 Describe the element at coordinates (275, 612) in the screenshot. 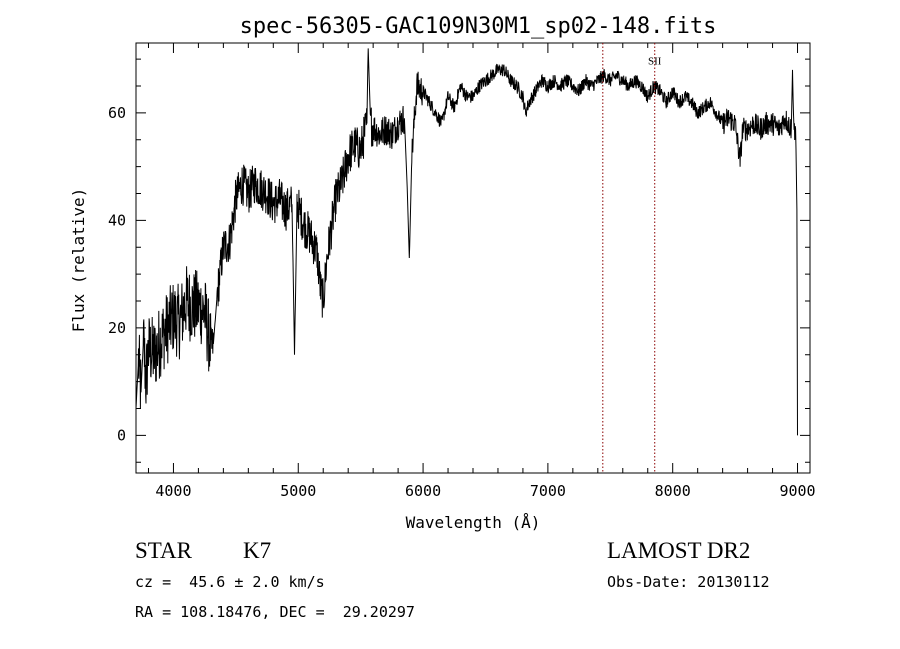

I see `coords-label: RA = 108.18476, DEC = 29.20297` at that location.